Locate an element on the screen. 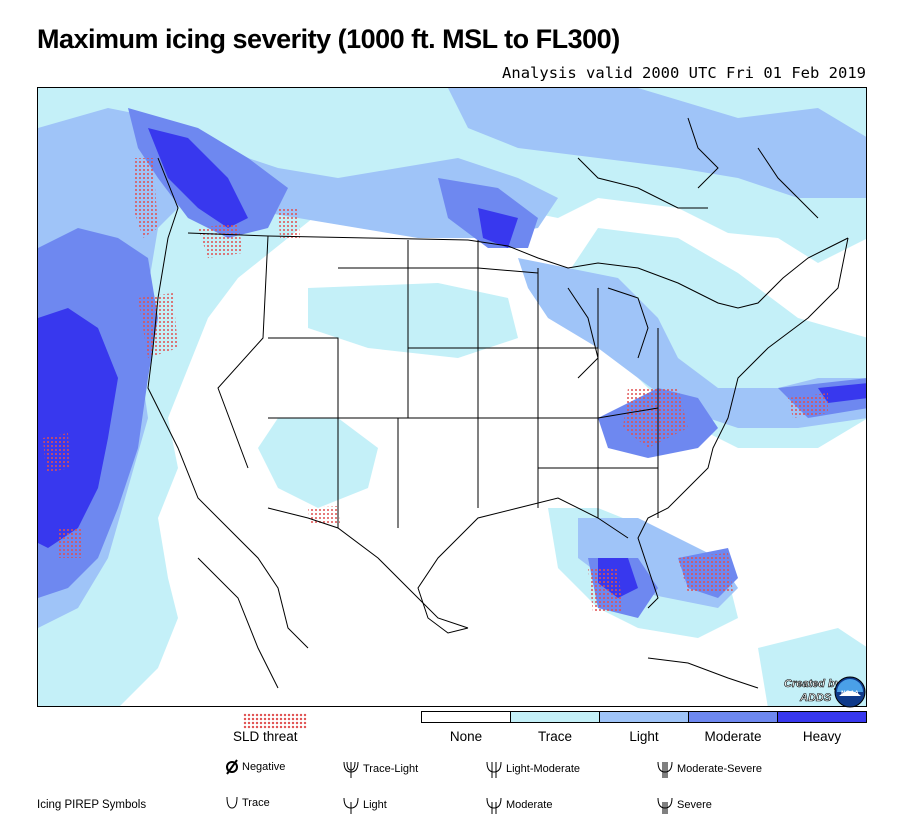 The height and width of the screenshot is (830, 918). pirep-negative: Negative is located at coordinates (255, 767).